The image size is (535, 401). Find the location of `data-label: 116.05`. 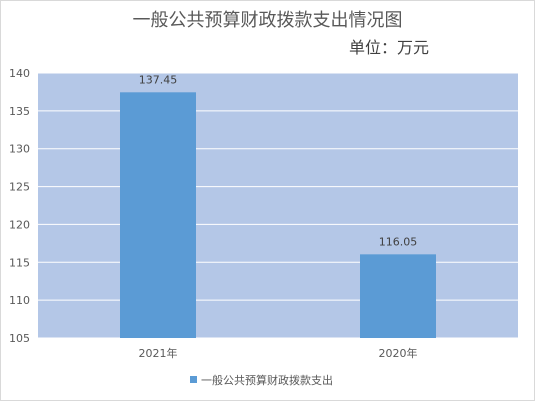

data-label: 116.05 is located at coordinates (398, 241).